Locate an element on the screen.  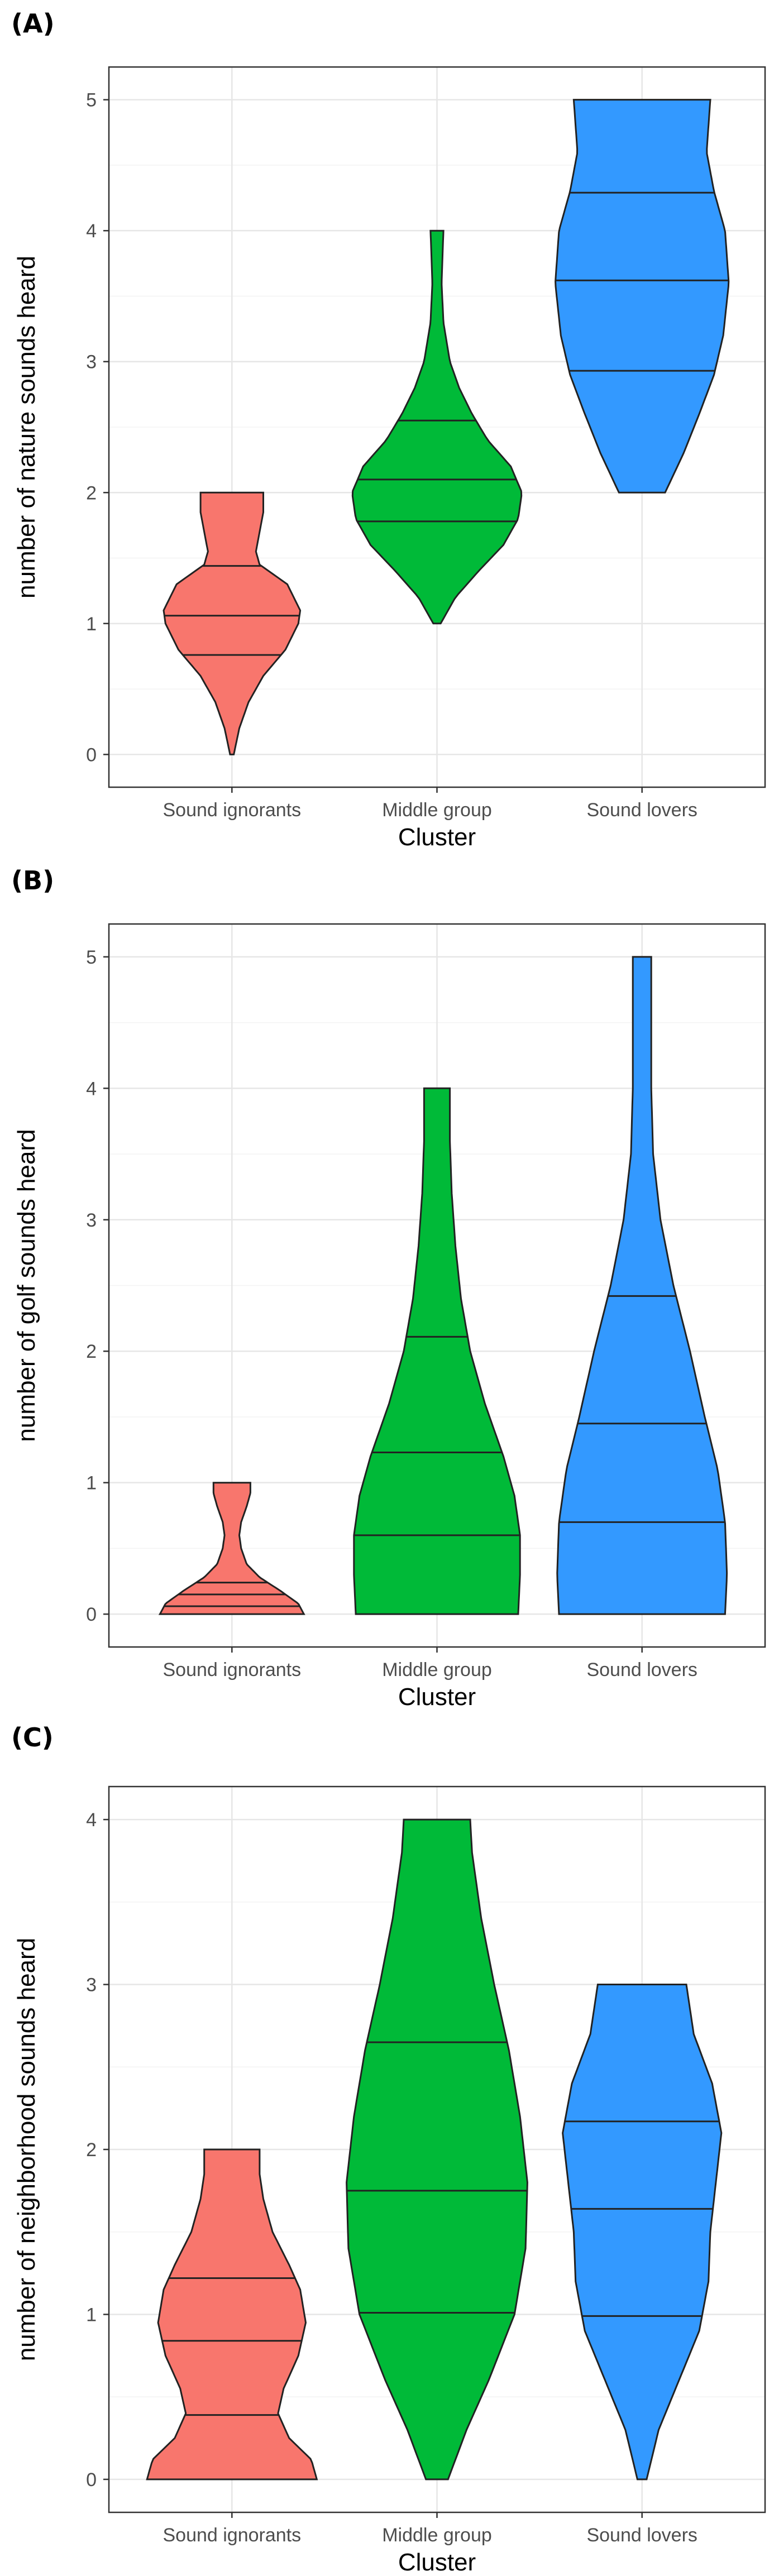
panel-label: (B) is located at coordinates (32, 880).